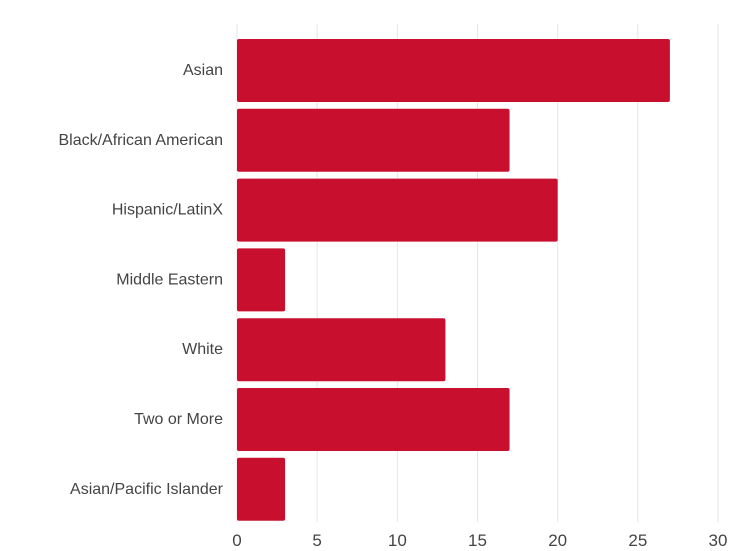 The width and height of the screenshot is (736, 551). I want to click on x-tick-label: 20, so click(557, 540).